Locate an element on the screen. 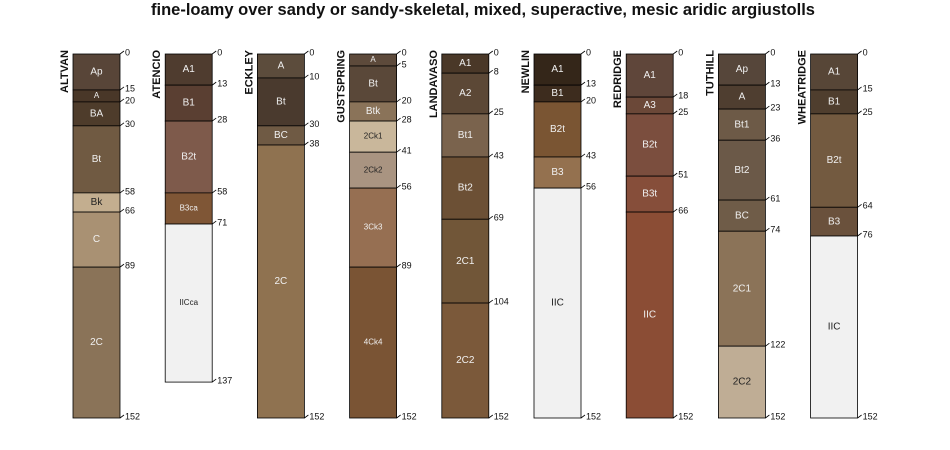 This screenshot has height=450, width=950. horizon-label: C is located at coordinates (96, 239).